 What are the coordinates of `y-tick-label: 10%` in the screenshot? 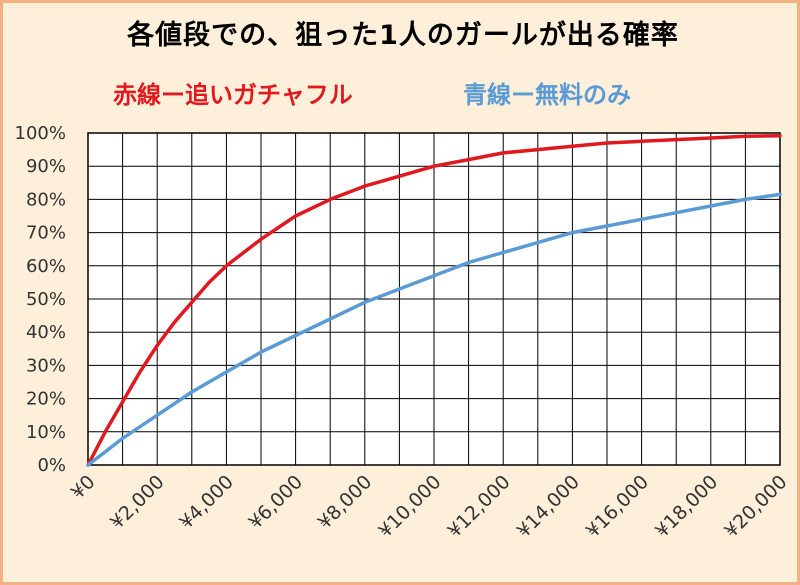 It's located at (46, 432).